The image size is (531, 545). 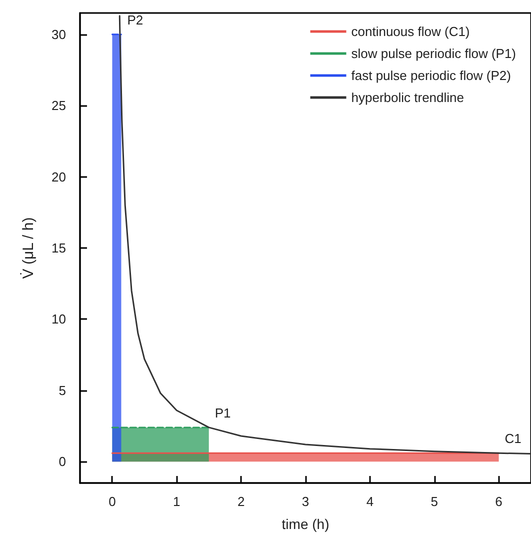 What do you see at coordinates (410, 31) in the screenshot?
I see `legend-label: continuous flow (C1)` at bounding box center [410, 31].